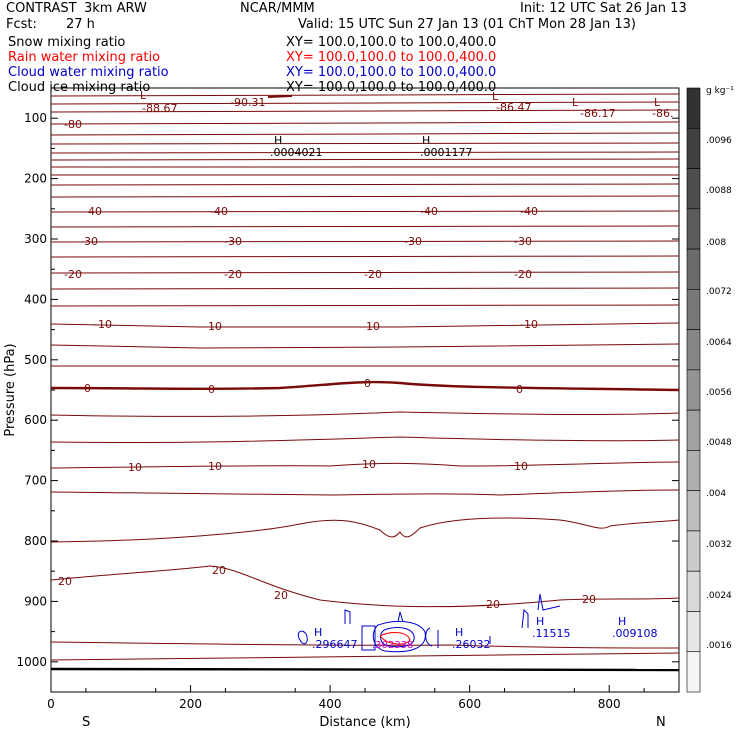 The image size is (740, 740). I want to click on y-tick-label: 500, so click(35, 360).